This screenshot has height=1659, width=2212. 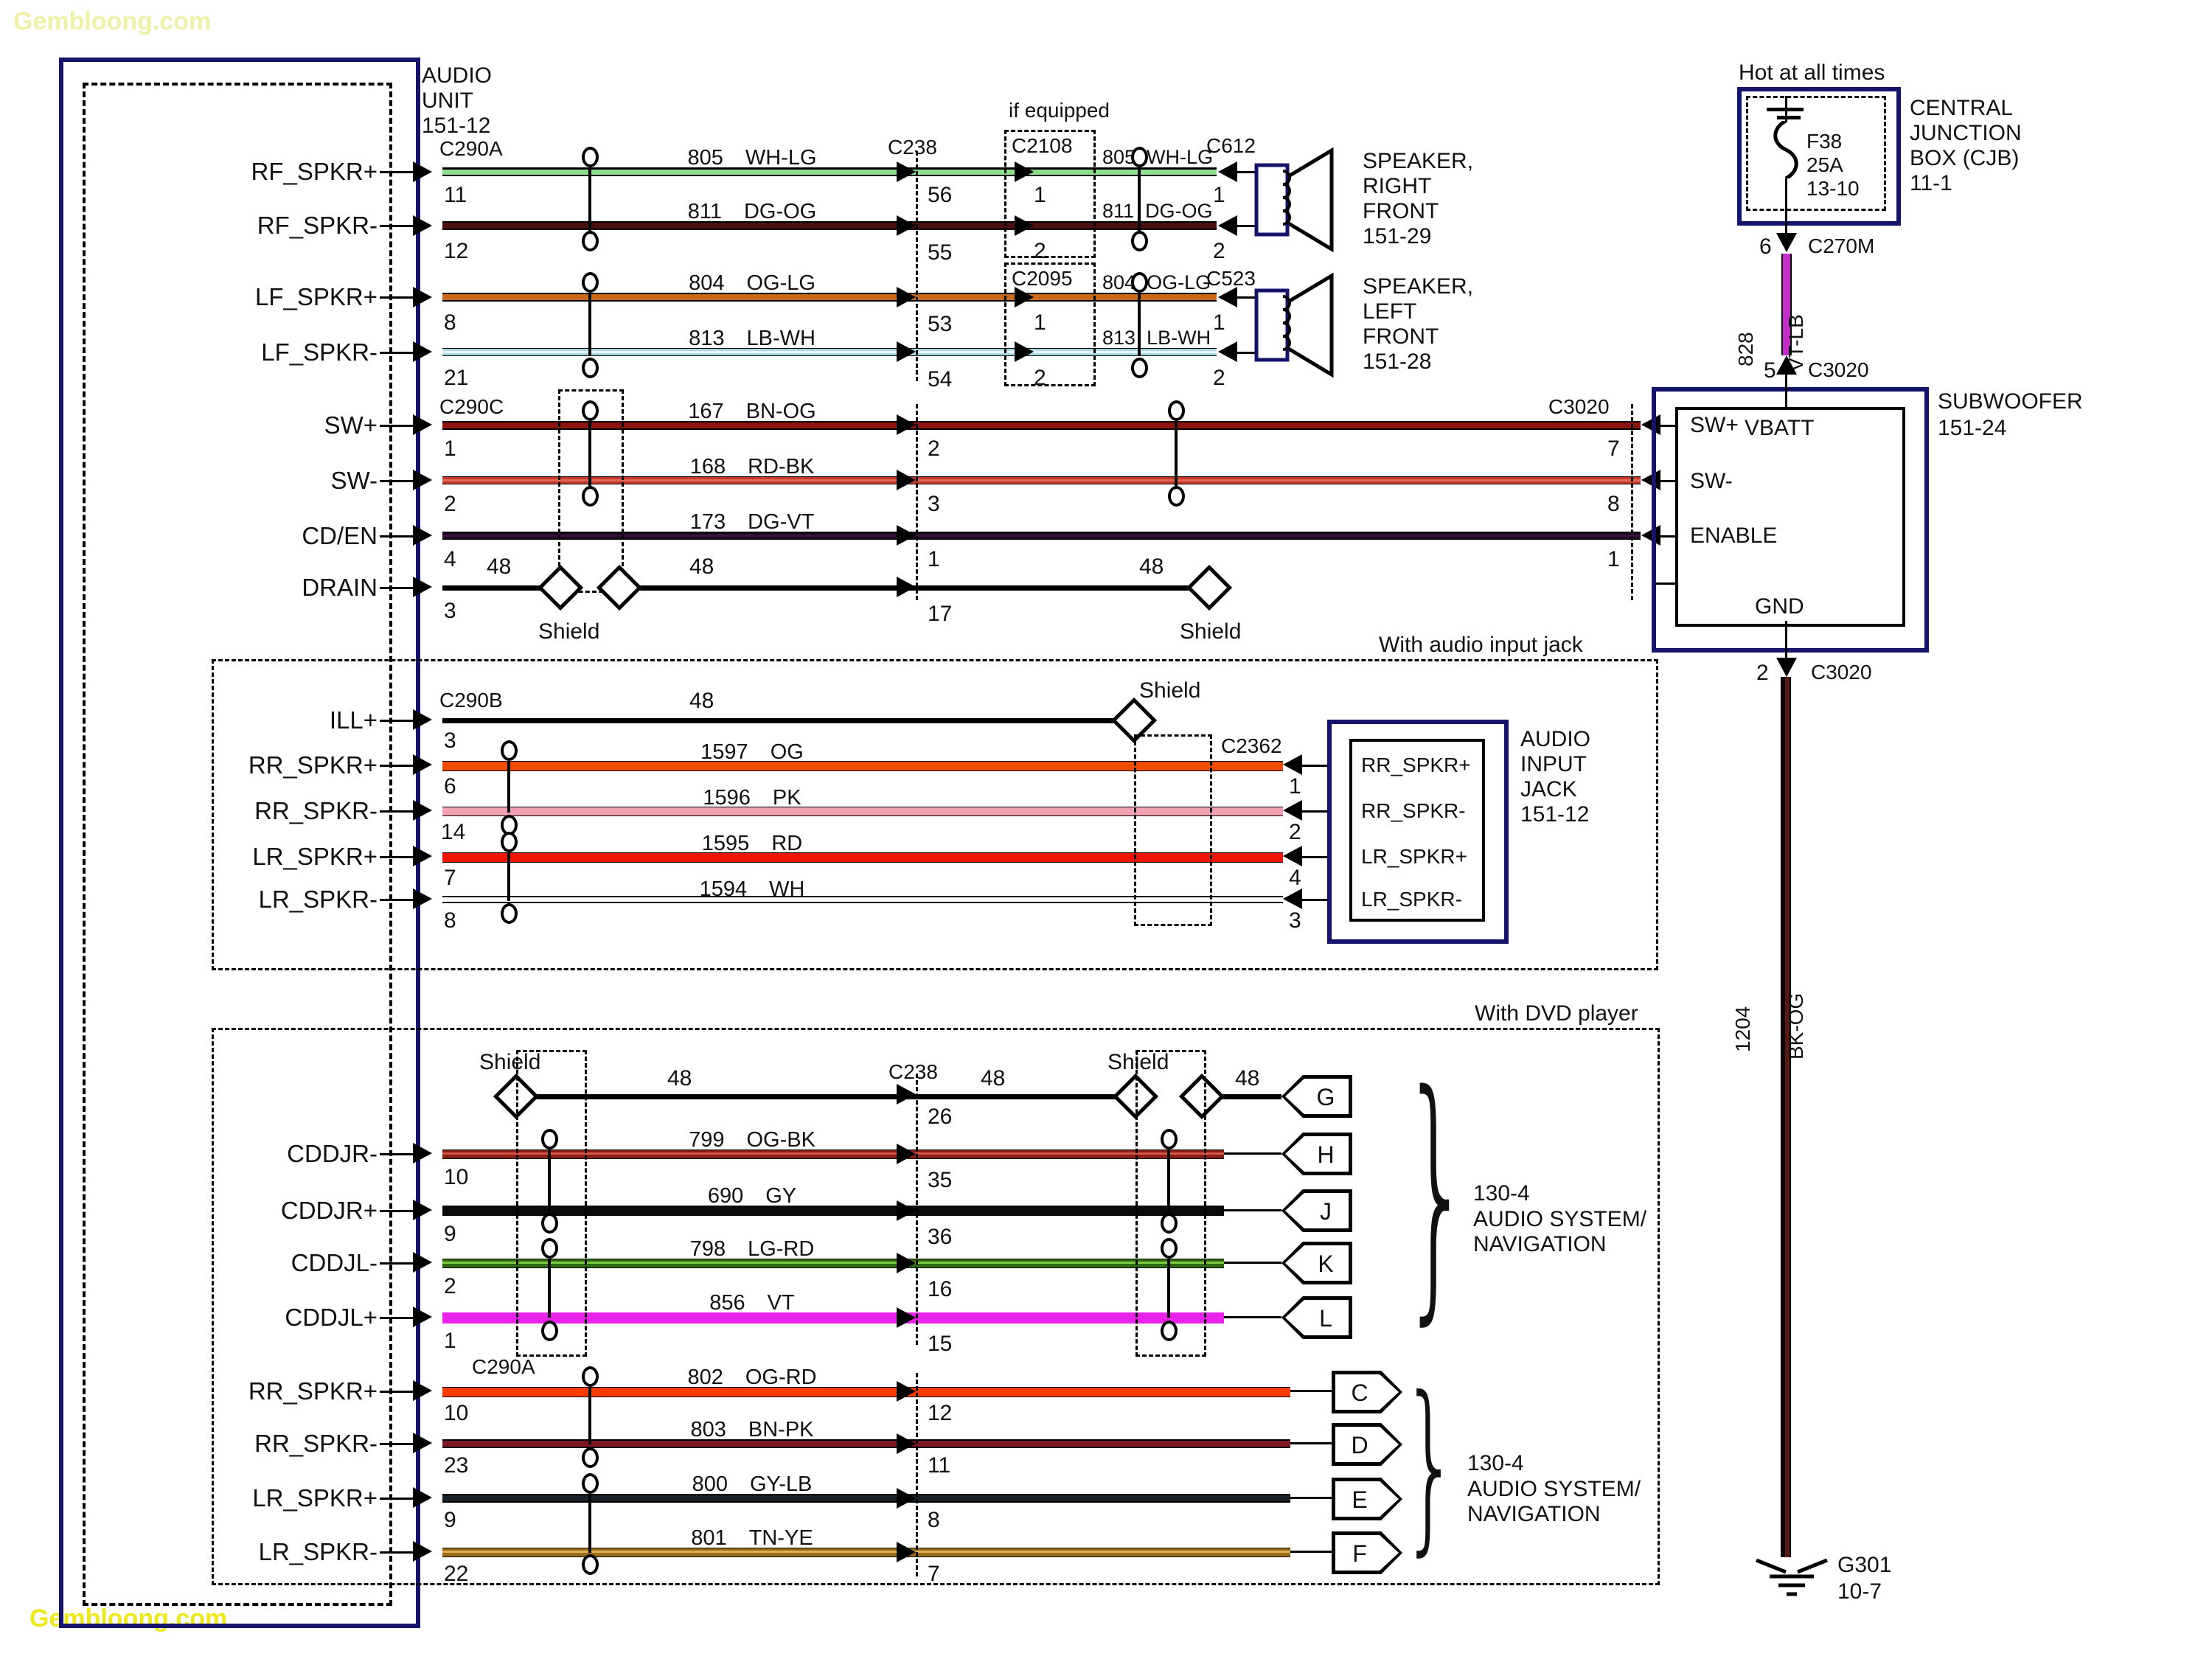 I want to click on circuit-number: 811, so click(x=704, y=211).